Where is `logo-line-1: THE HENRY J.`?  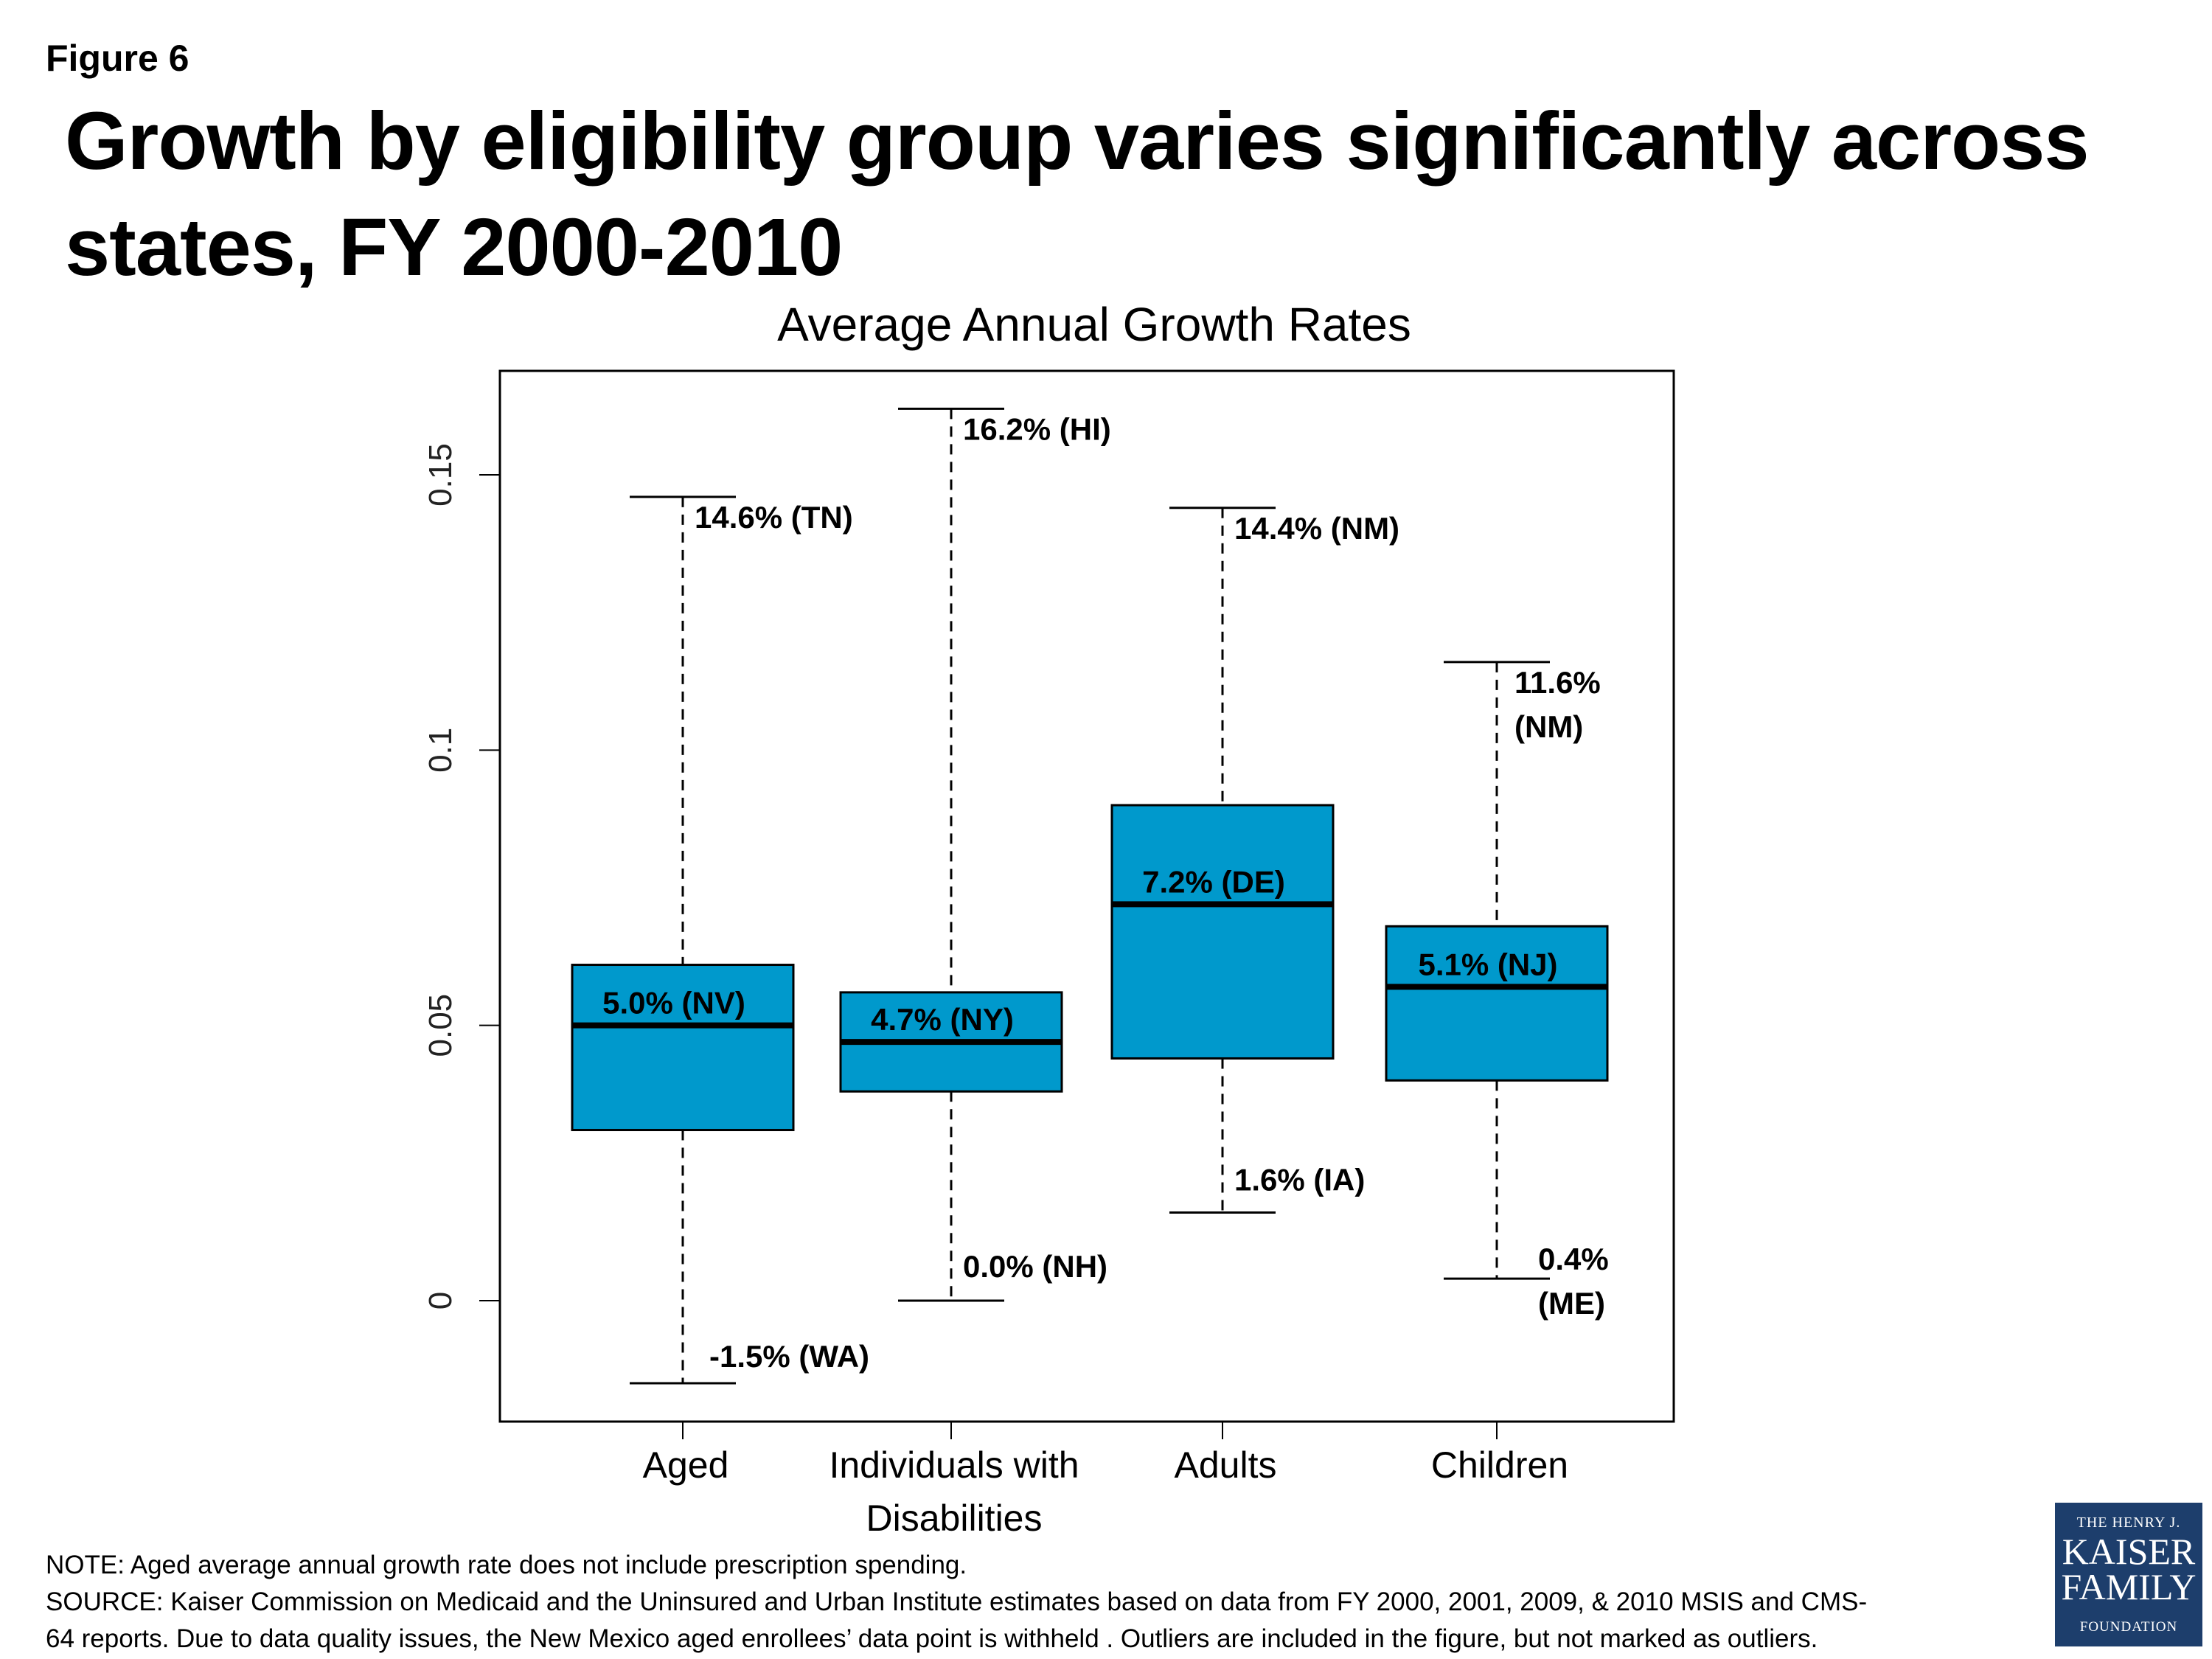
logo-line-1: THE HENRY J. is located at coordinates (2128, 1522).